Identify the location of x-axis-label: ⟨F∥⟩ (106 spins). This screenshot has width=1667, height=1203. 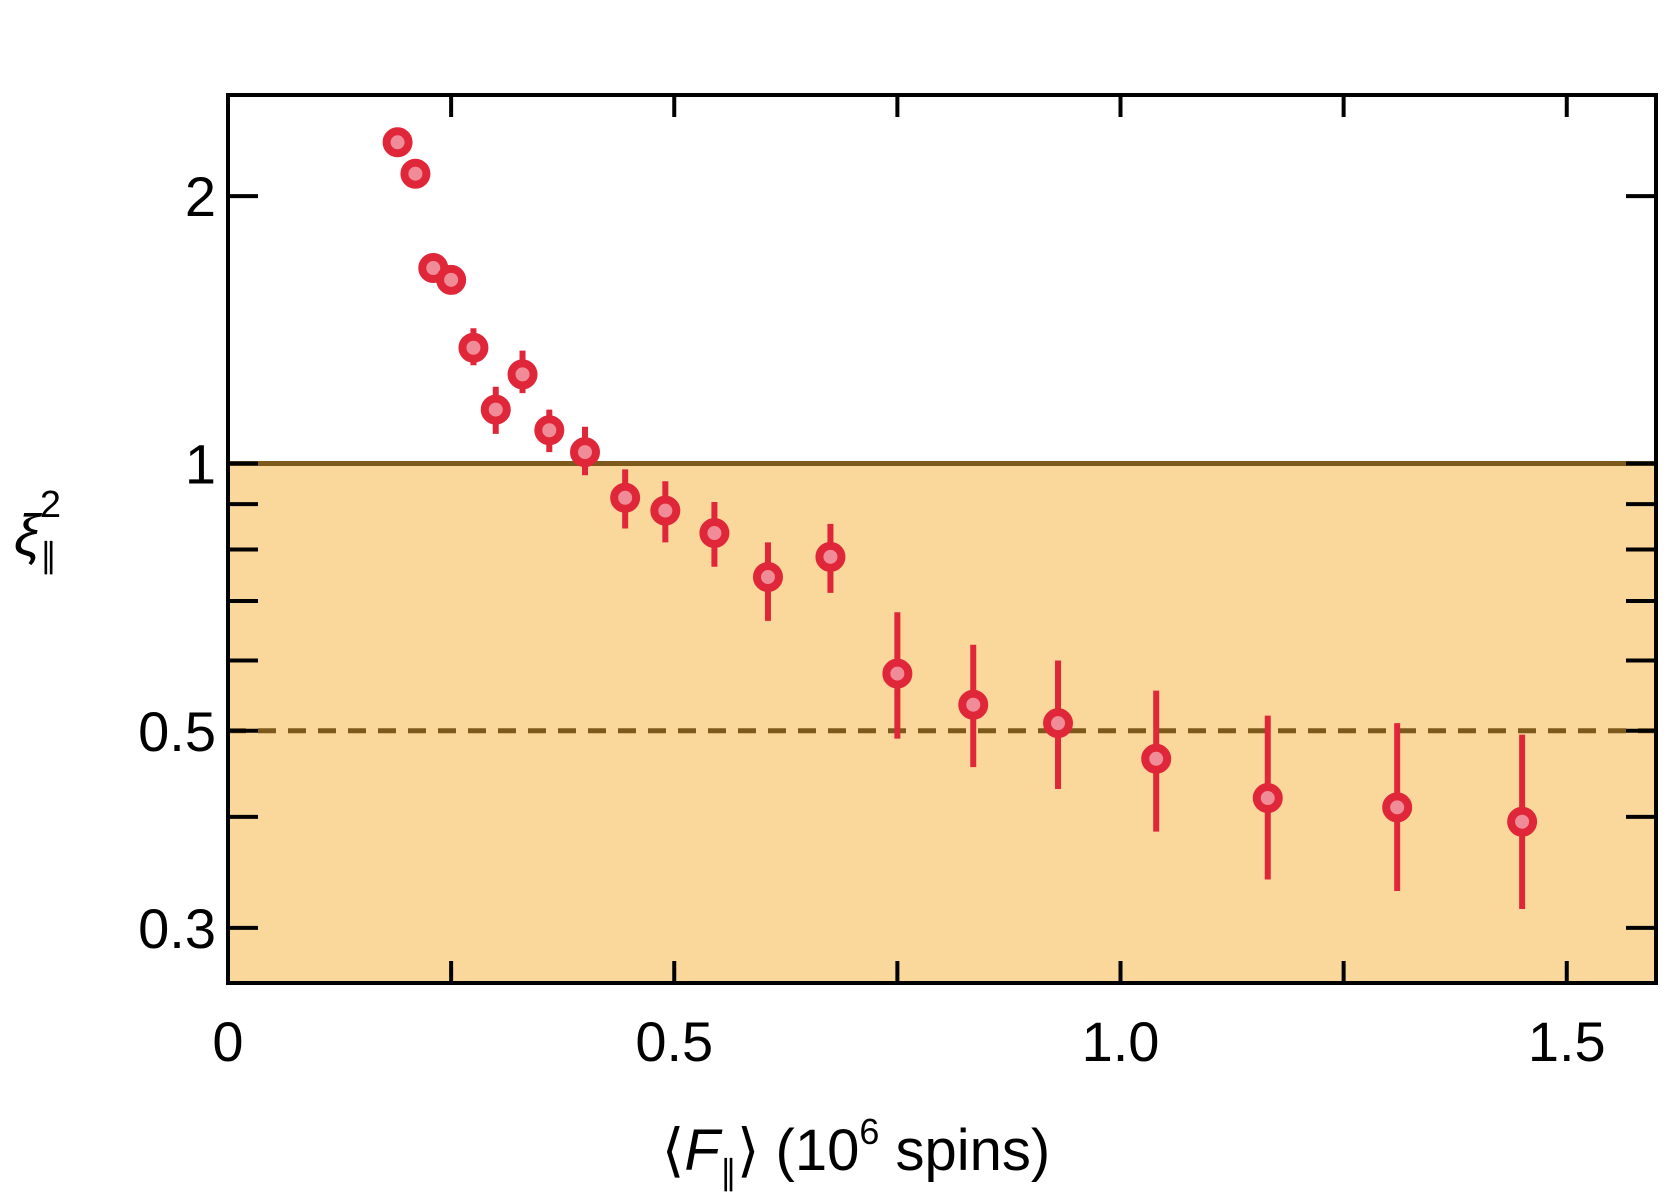
(856, 1151).